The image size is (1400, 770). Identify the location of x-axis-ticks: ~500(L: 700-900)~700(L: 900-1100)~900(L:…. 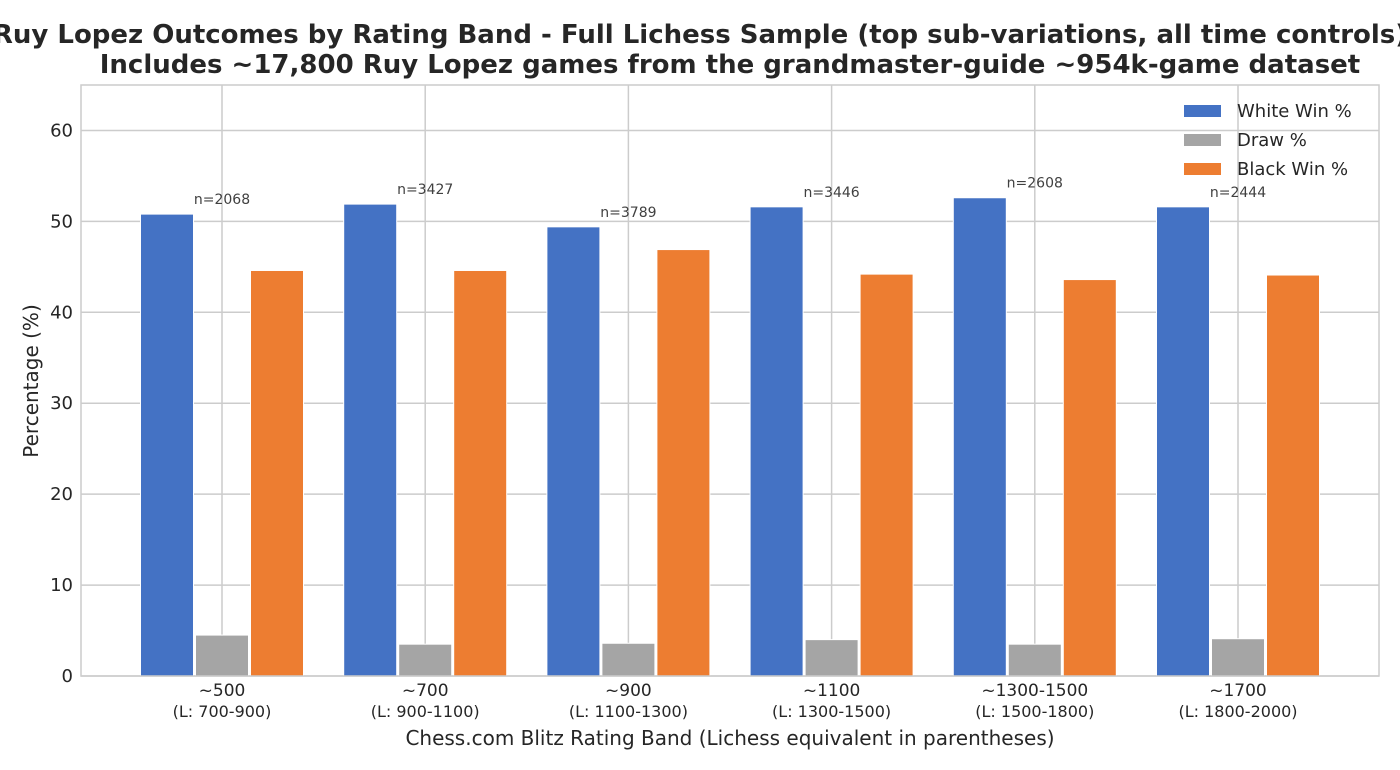
(735, 701).